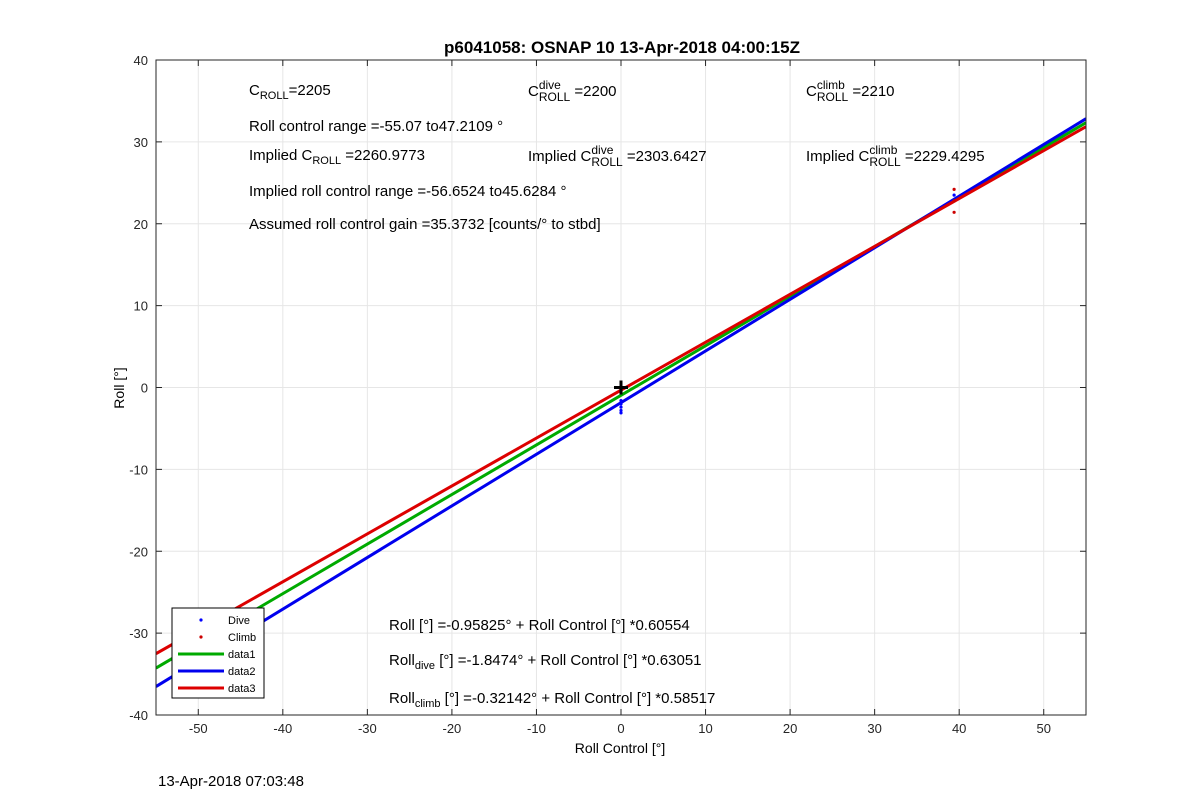 This screenshot has width=1200, height=804. What do you see at coordinates (231, 781) in the screenshot?
I see `figure-timestamp: 13-Apr-2018 07:03:48` at bounding box center [231, 781].